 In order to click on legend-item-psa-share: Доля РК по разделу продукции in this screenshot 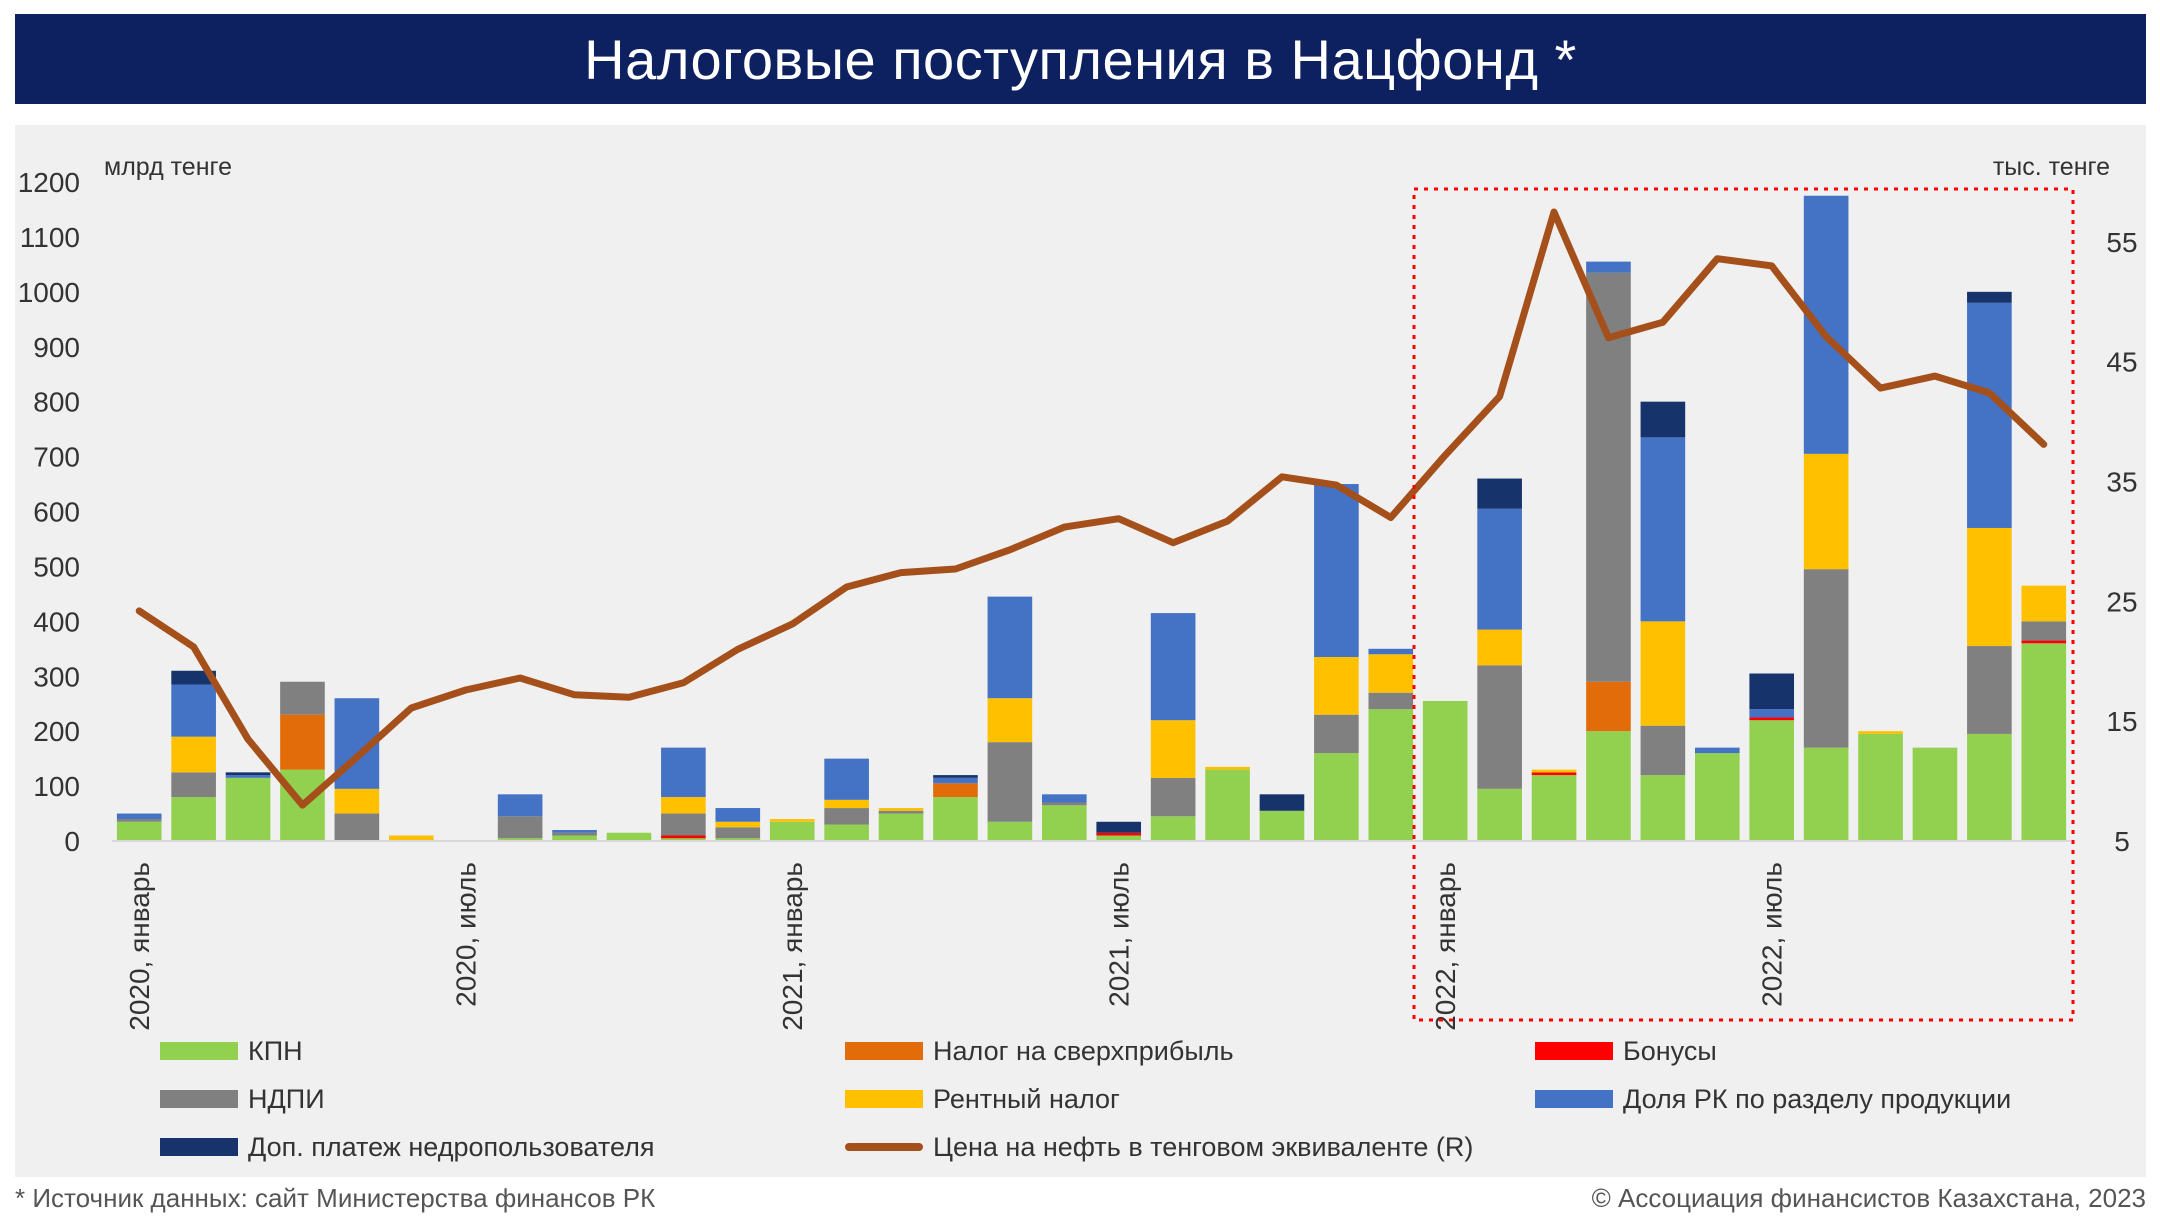, I will do `click(1835, 1099)`.